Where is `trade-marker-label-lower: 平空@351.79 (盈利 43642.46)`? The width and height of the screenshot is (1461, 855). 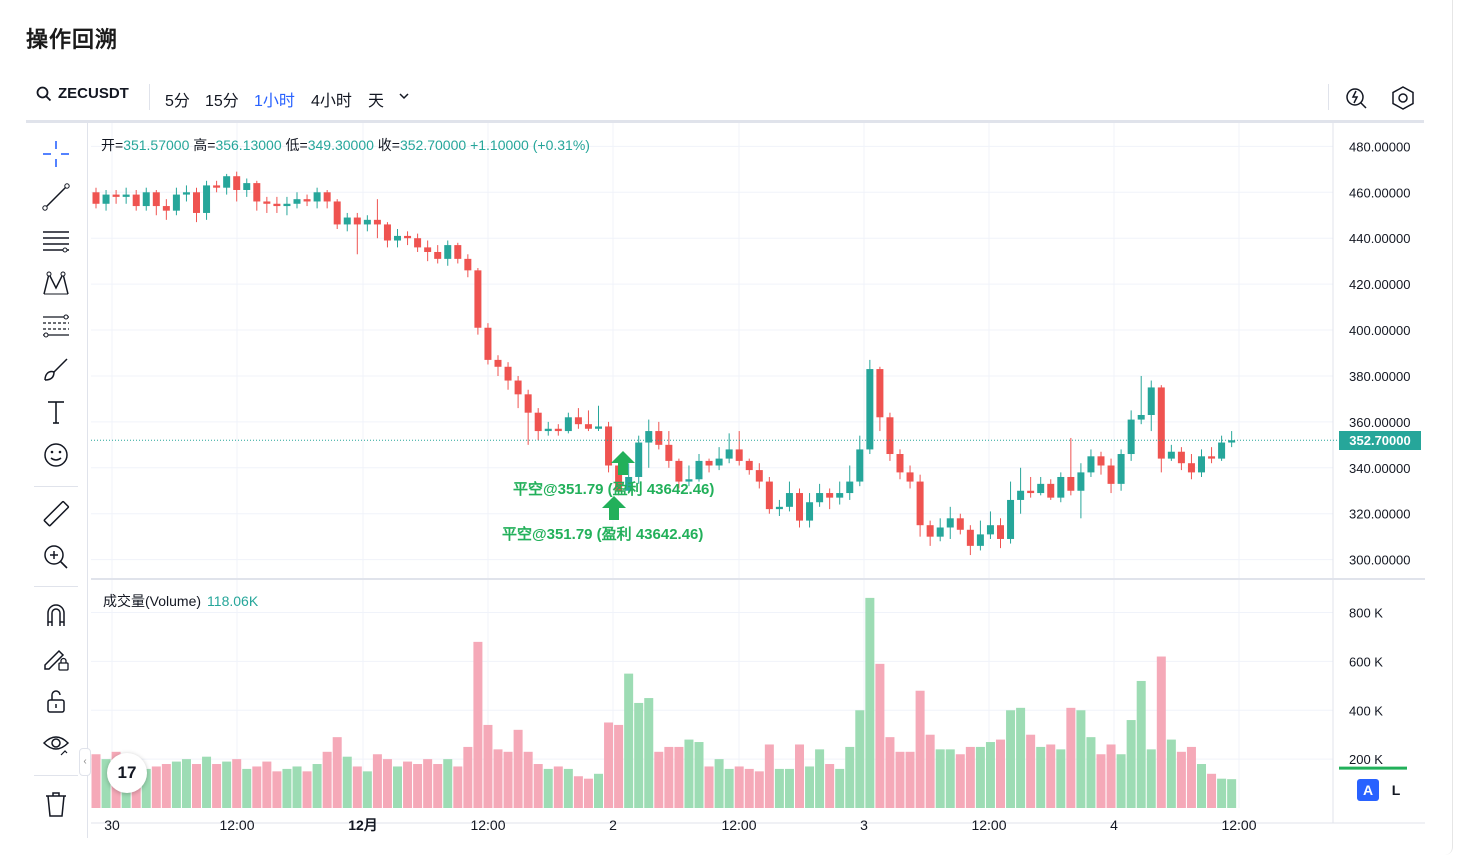
trade-marker-label-lower: 平空@351.79 (盈利 43642.46) is located at coordinates (602, 534).